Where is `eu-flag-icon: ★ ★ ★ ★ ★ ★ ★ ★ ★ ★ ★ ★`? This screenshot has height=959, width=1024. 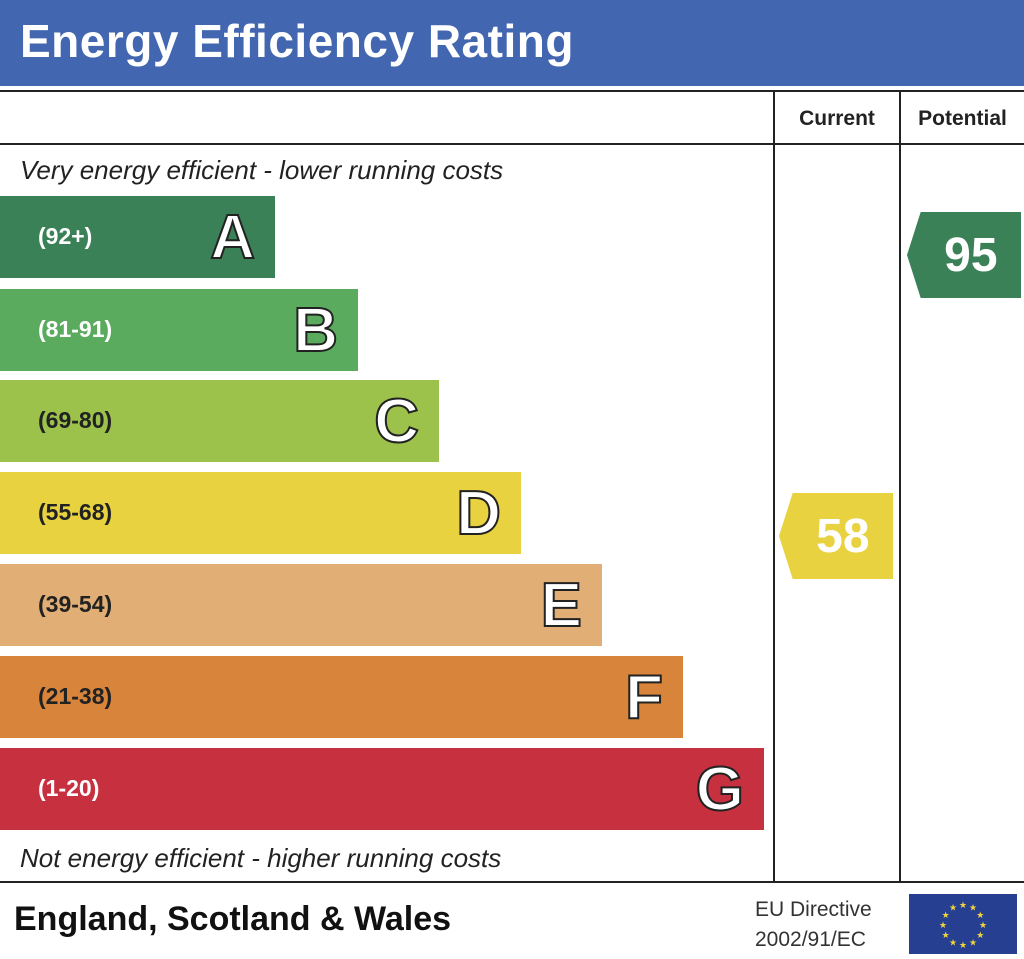 eu-flag-icon: ★ ★ ★ ★ ★ ★ ★ ★ ★ ★ ★ ★ is located at coordinates (963, 924).